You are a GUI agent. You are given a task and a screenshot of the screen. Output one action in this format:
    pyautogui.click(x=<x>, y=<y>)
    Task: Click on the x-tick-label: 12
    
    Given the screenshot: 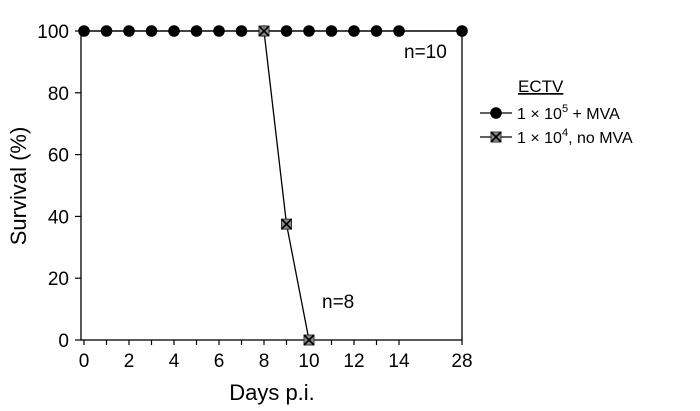 What is the action you would take?
    pyautogui.click(x=353, y=361)
    